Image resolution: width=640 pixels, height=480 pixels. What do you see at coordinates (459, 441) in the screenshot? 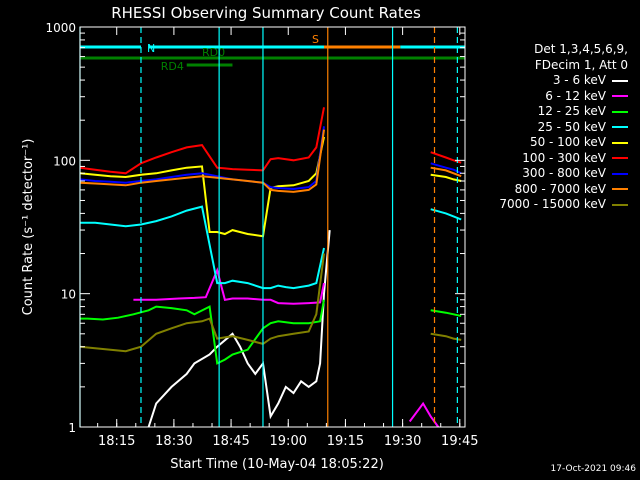
I see `x-tick-label: 19:45` at bounding box center [459, 441].